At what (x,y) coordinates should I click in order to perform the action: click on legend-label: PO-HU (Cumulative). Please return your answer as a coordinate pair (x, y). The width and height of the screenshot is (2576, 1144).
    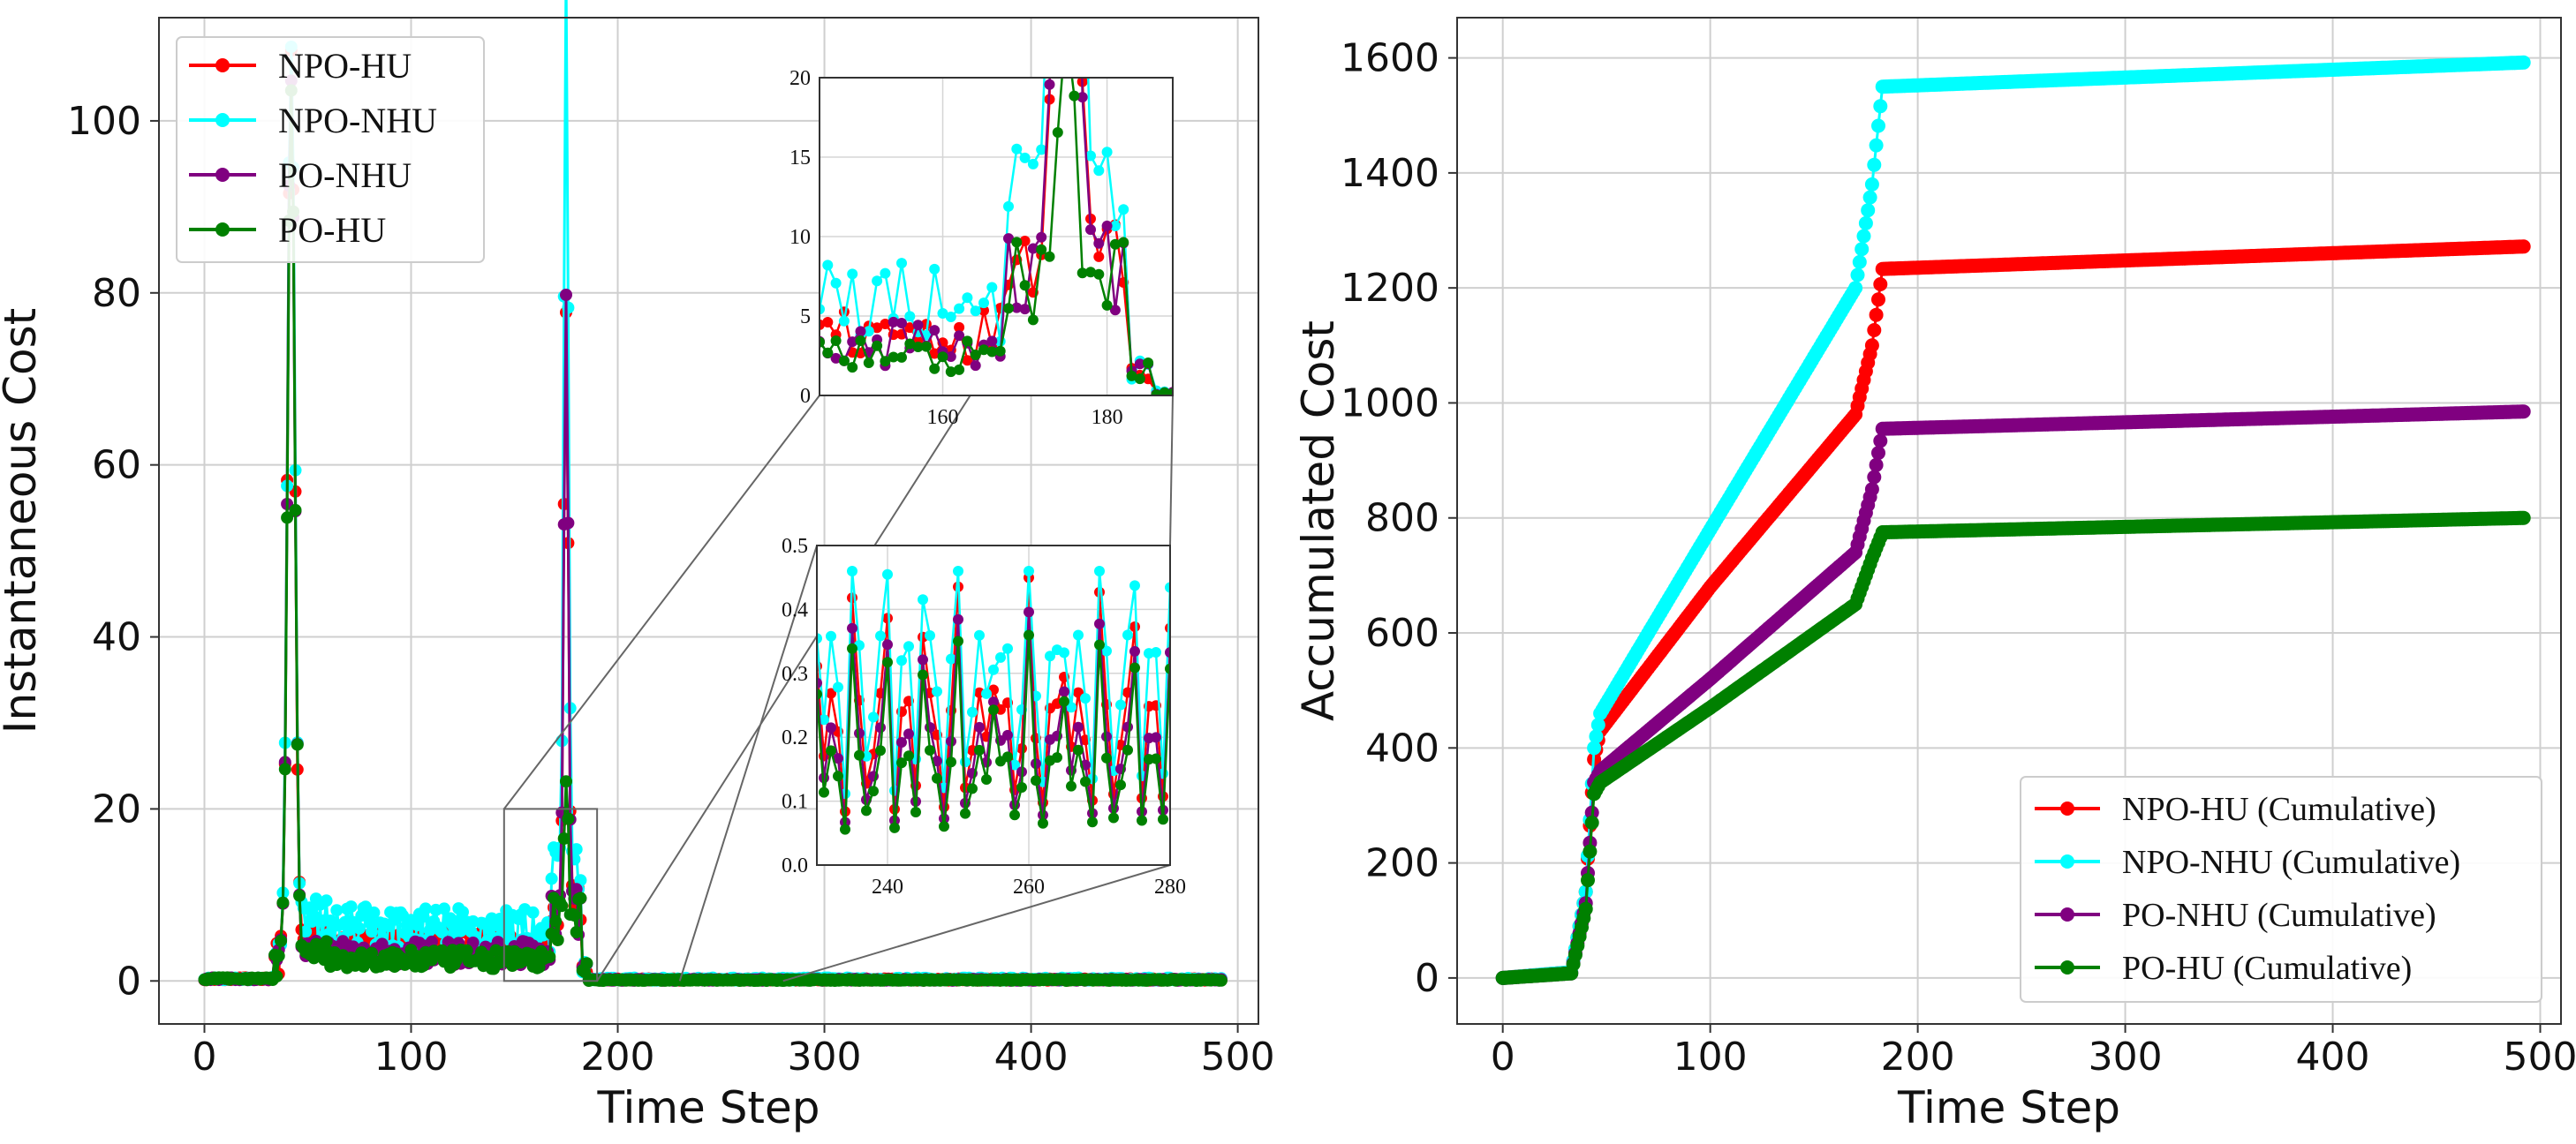
    Looking at the image, I should click on (2267, 969).